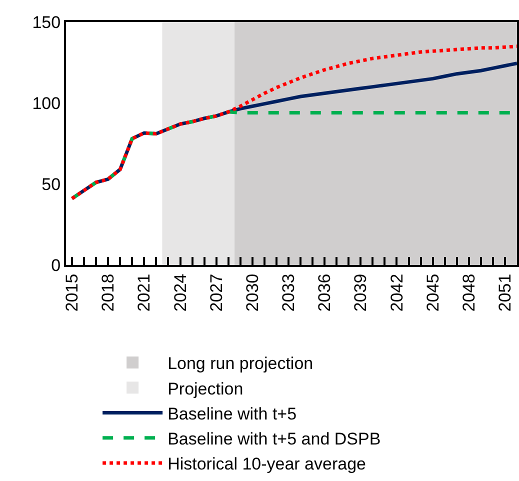 This screenshot has width=519, height=481. What do you see at coordinates (360, 293) in the screenshot?
I see `x-tick-label: 2039` at bounding box center [360, 293].